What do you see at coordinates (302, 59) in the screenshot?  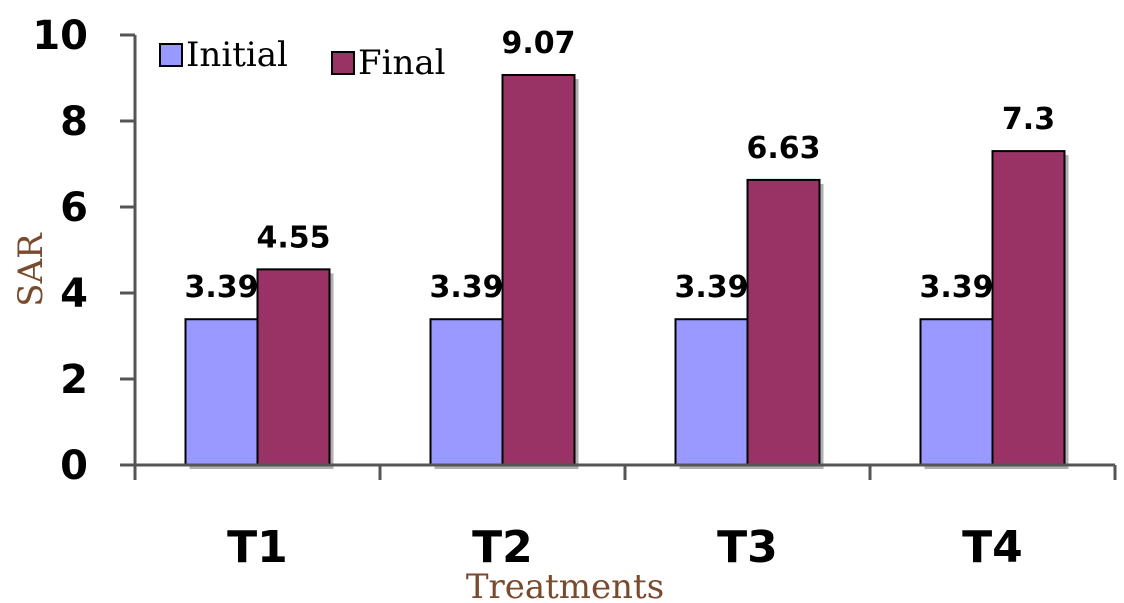 I see `legend: Initial Final` at bounding box center [302, 59].